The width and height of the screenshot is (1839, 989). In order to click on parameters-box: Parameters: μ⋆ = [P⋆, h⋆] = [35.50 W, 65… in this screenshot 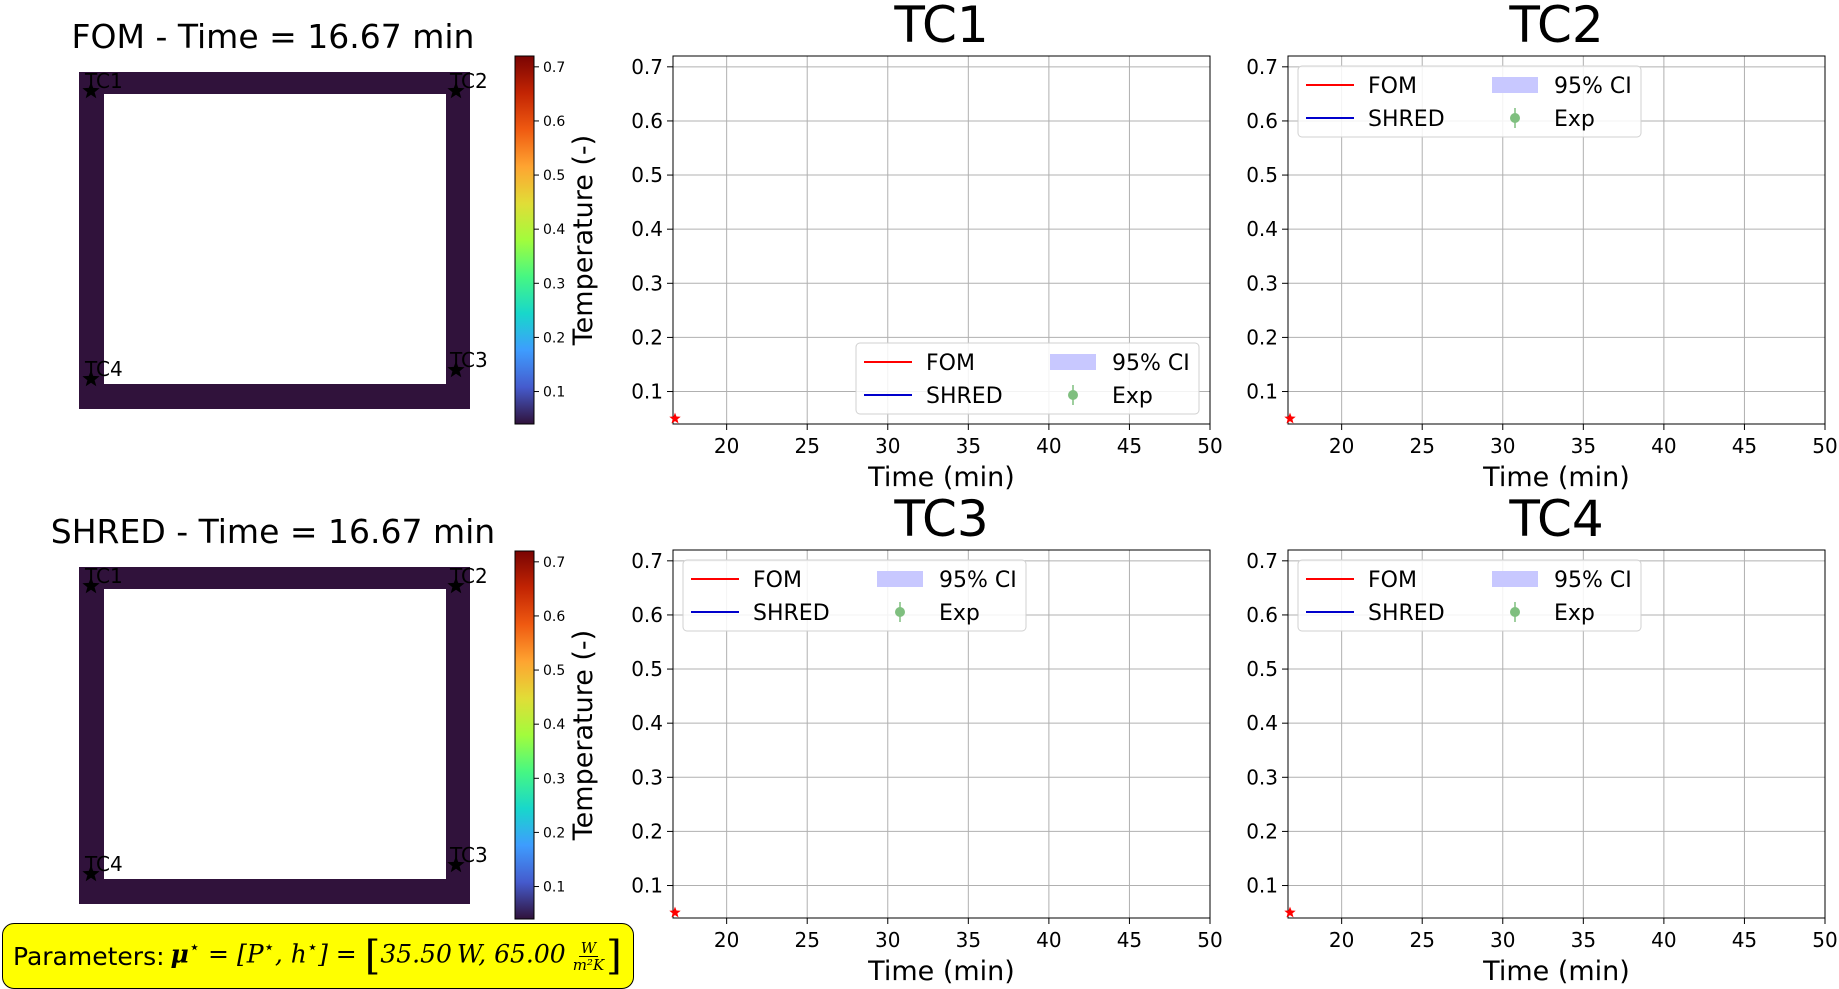, I will do `click(318, 956)`.